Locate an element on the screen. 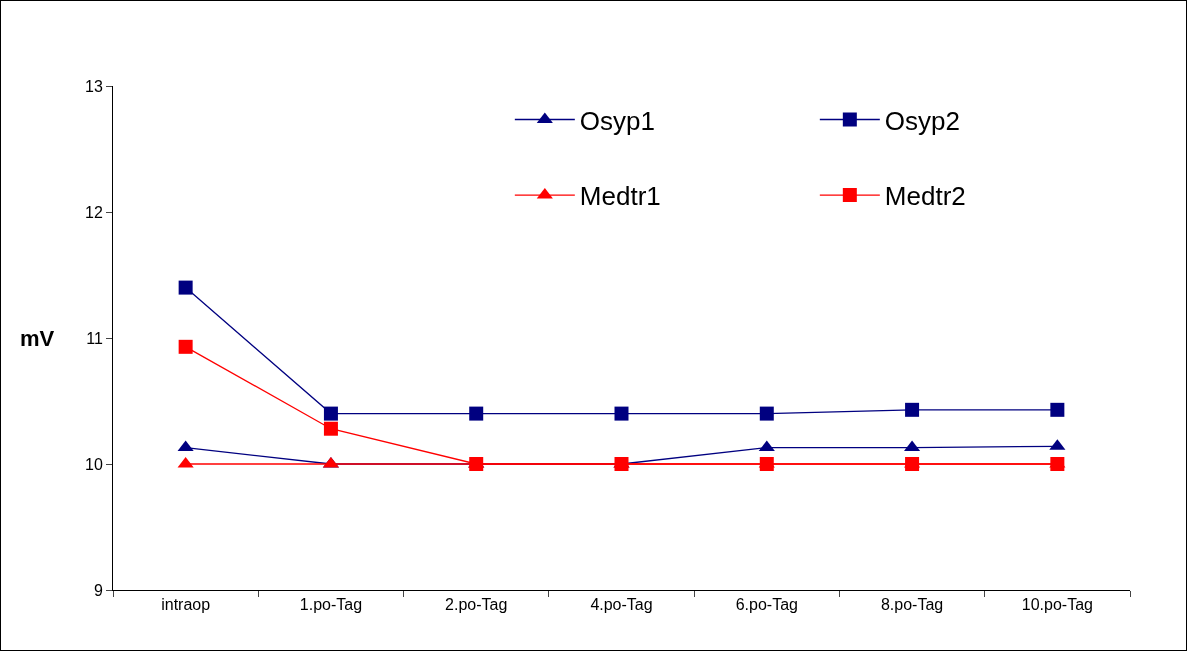  y-tick-label: 12 is located at coordinates (94, 212).